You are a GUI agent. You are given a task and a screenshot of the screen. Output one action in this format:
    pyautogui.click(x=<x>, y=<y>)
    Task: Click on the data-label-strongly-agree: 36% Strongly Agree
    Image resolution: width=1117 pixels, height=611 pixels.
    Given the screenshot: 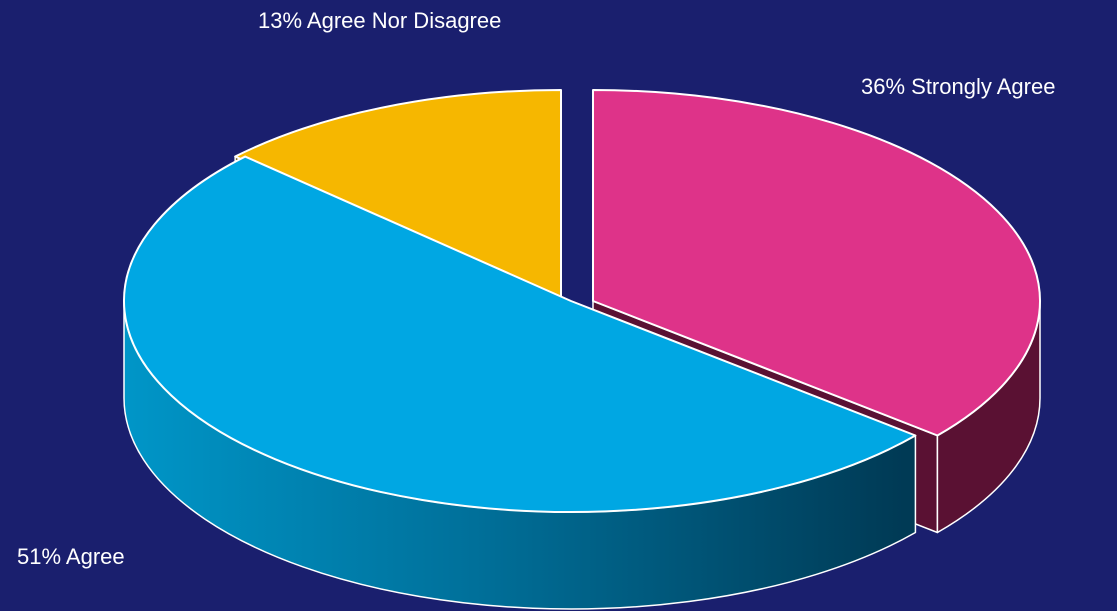 What is the action you would take?
    pyautogui.click(x=958, y=86)
    